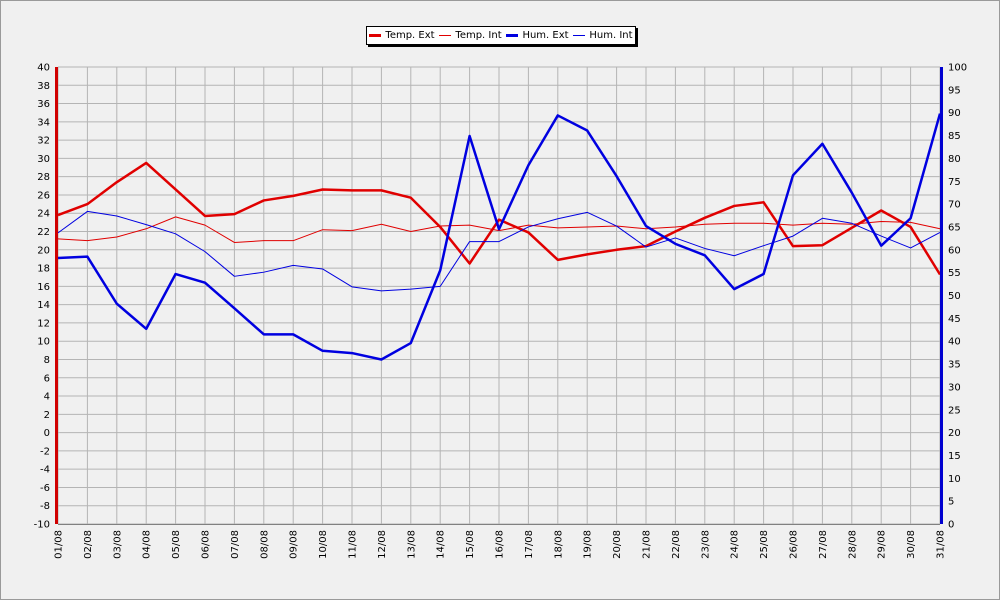 The height and width of the screenshot is (600, 1000). Describe the element at coordinates (176, 544) in the screenshot. I see `x-tick-label: 05/08` at that location.